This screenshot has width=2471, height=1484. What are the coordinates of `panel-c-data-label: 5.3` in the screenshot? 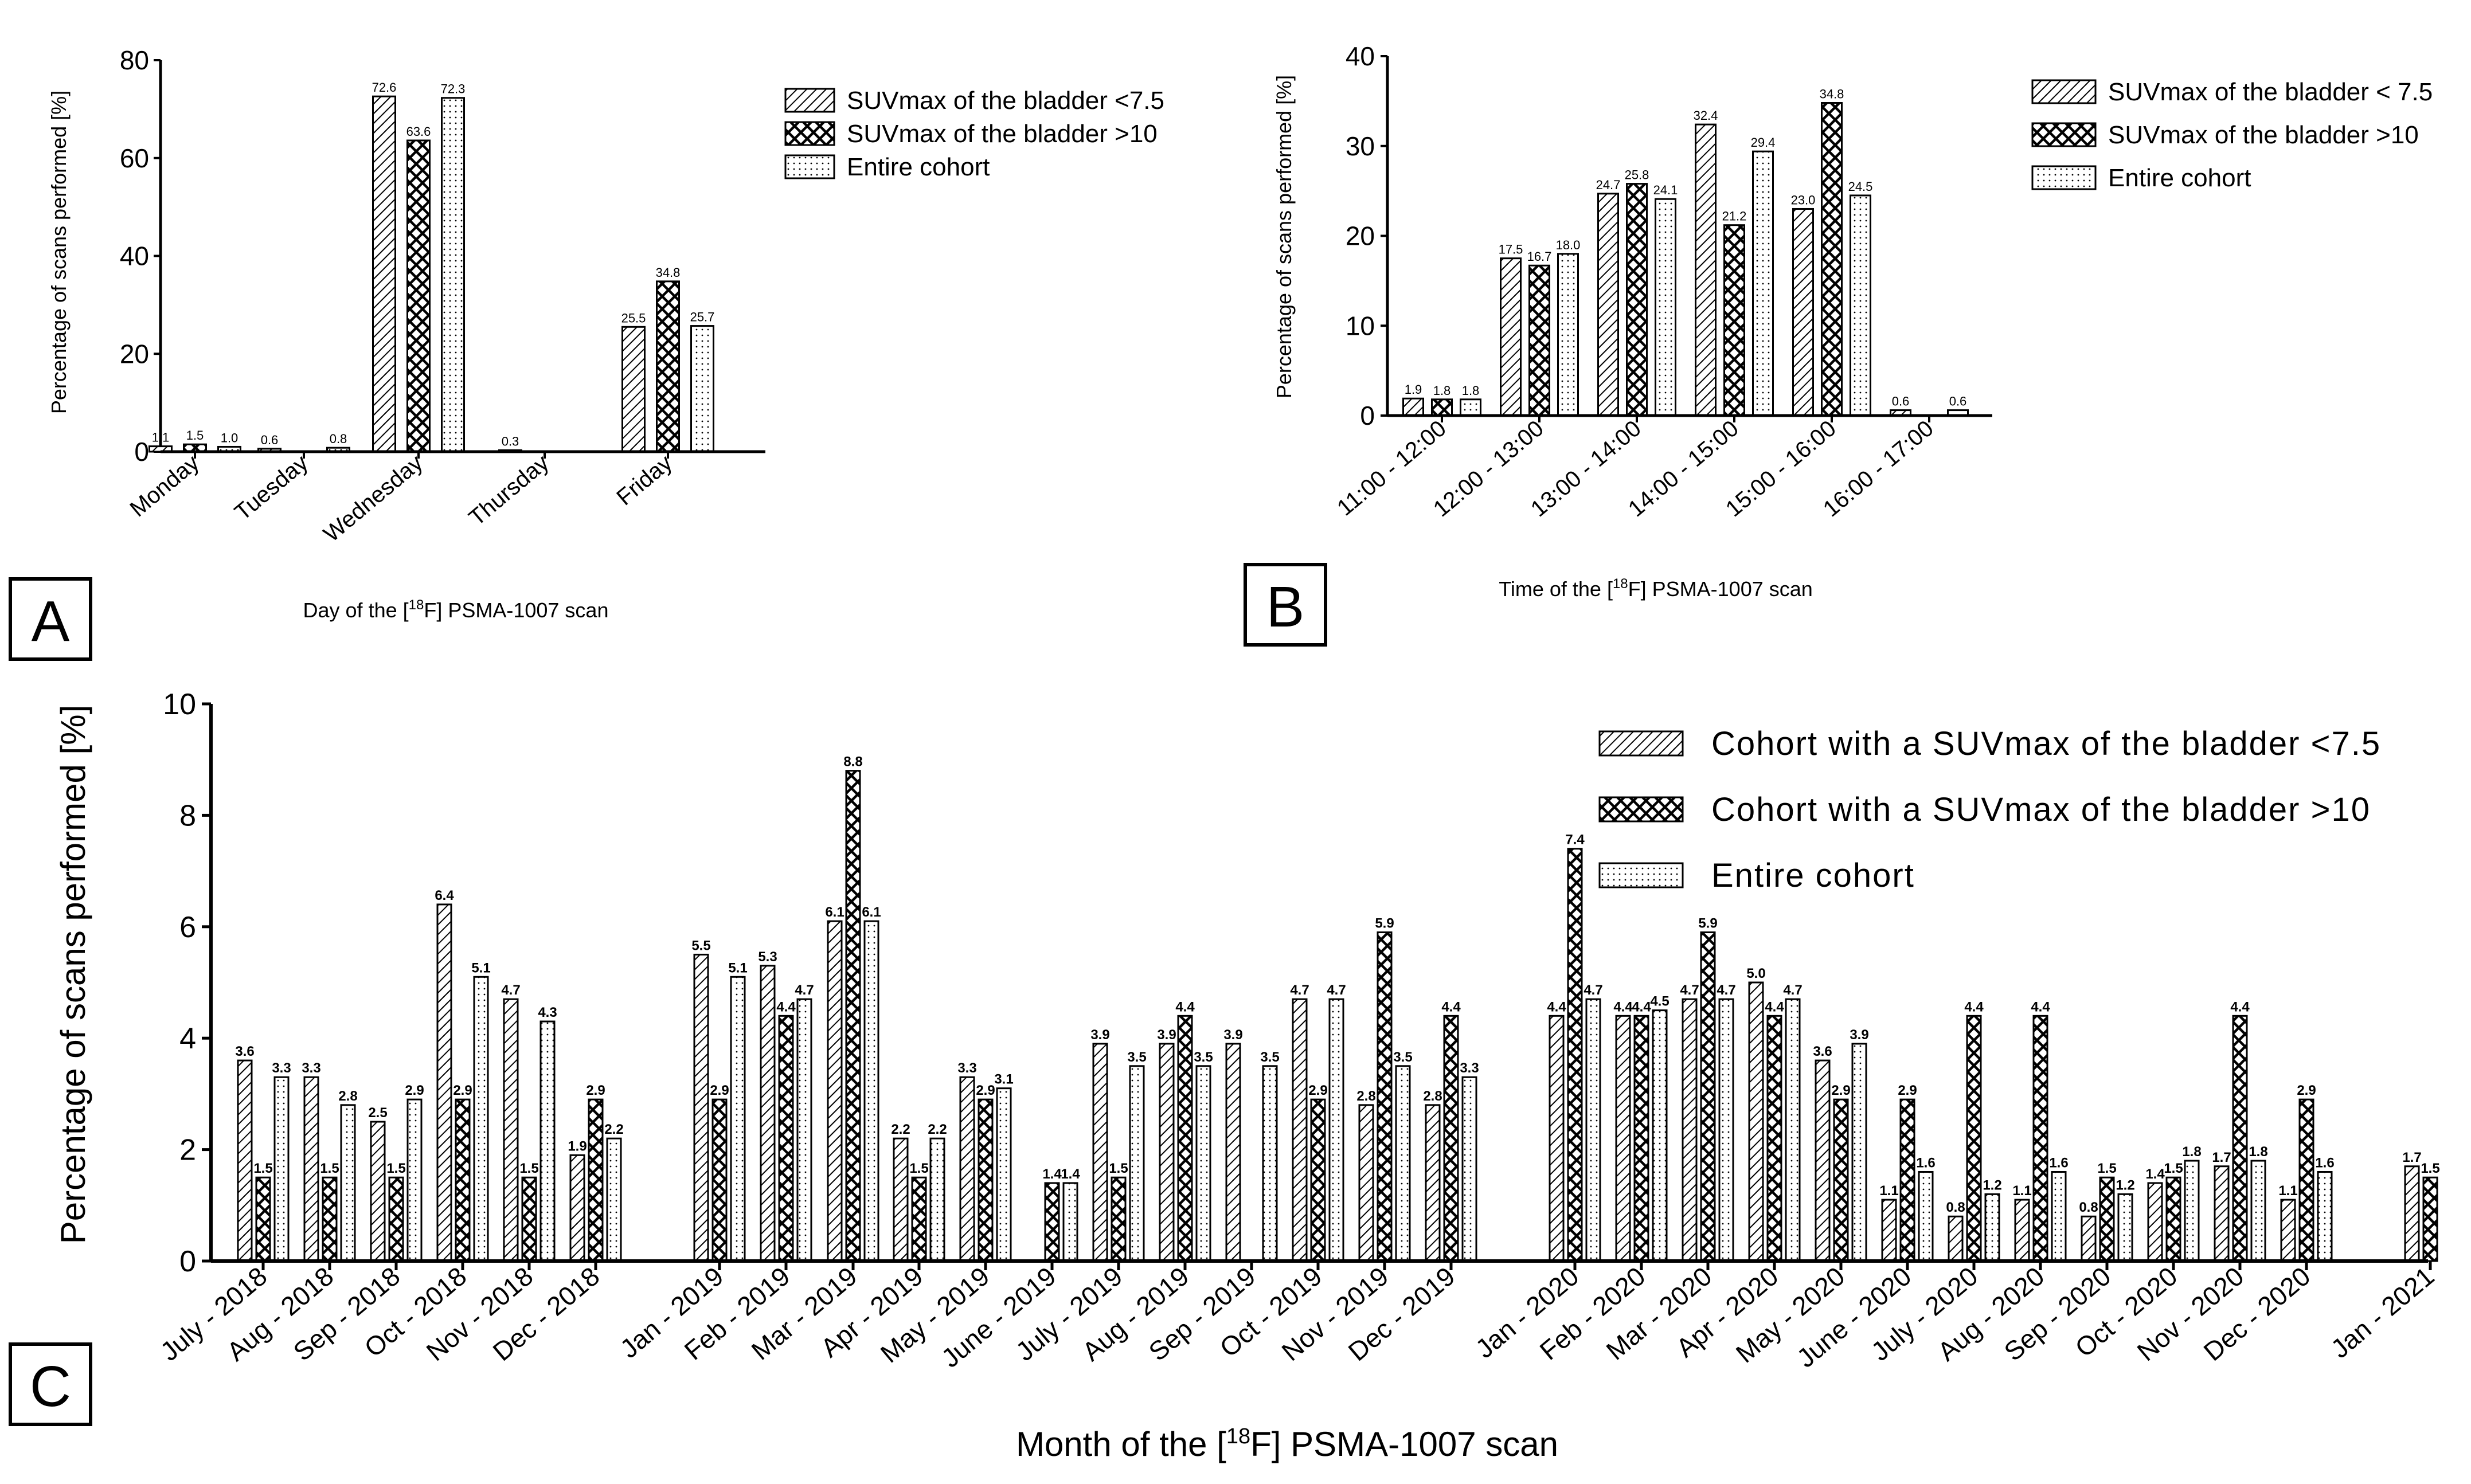 It's located at (767, 957).